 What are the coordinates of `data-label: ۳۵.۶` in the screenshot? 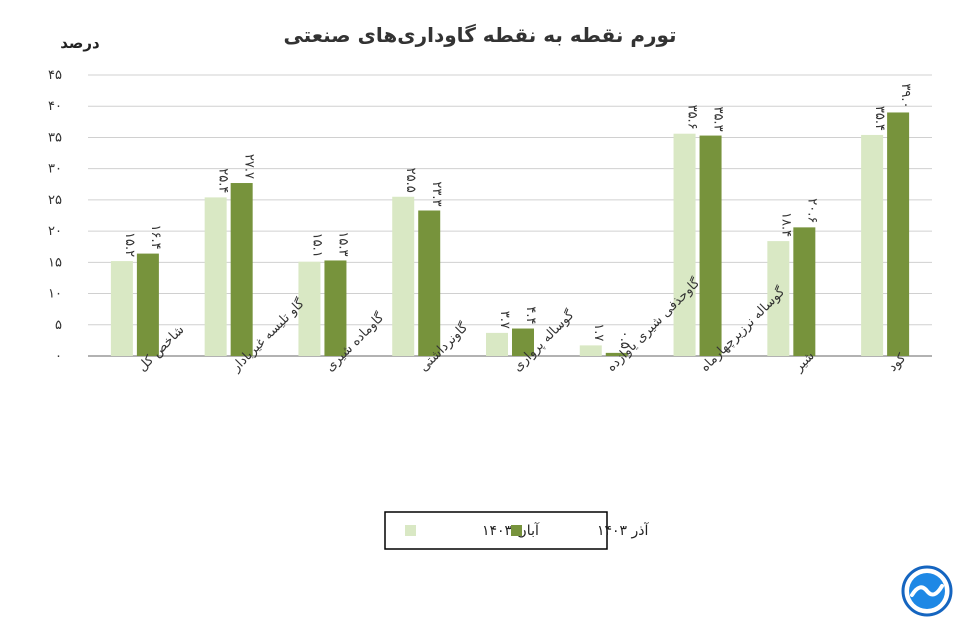 It's located at (692, 117).